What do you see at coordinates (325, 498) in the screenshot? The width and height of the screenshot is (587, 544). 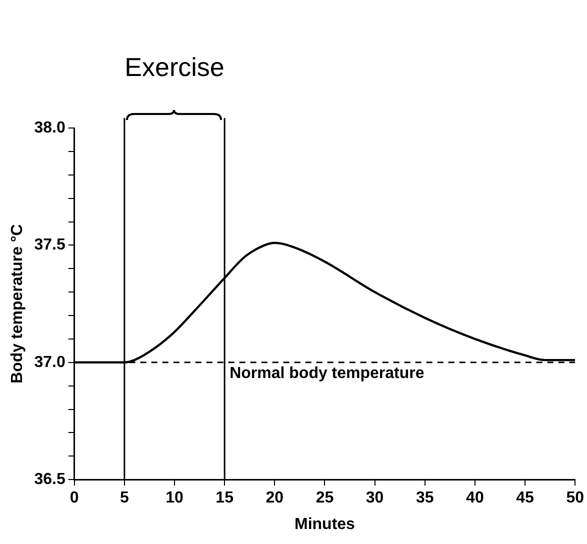 I see `x-tick-label: 25` at bounding box center [325, 498].